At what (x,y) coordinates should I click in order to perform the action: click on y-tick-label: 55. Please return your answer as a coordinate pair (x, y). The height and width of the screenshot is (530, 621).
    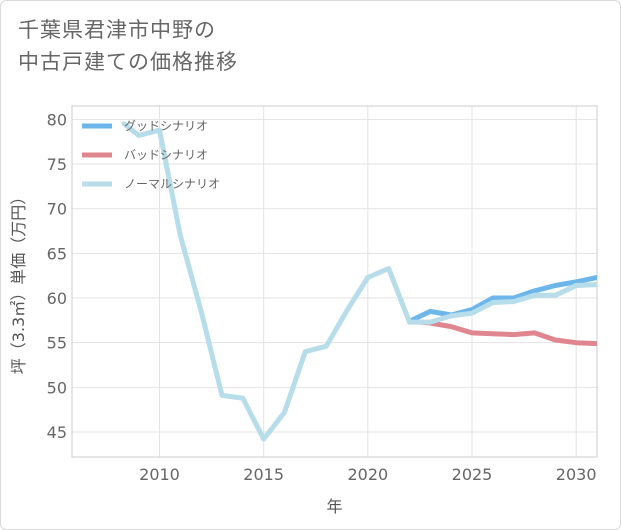
    Looking at the image, I should click on (57, 343).